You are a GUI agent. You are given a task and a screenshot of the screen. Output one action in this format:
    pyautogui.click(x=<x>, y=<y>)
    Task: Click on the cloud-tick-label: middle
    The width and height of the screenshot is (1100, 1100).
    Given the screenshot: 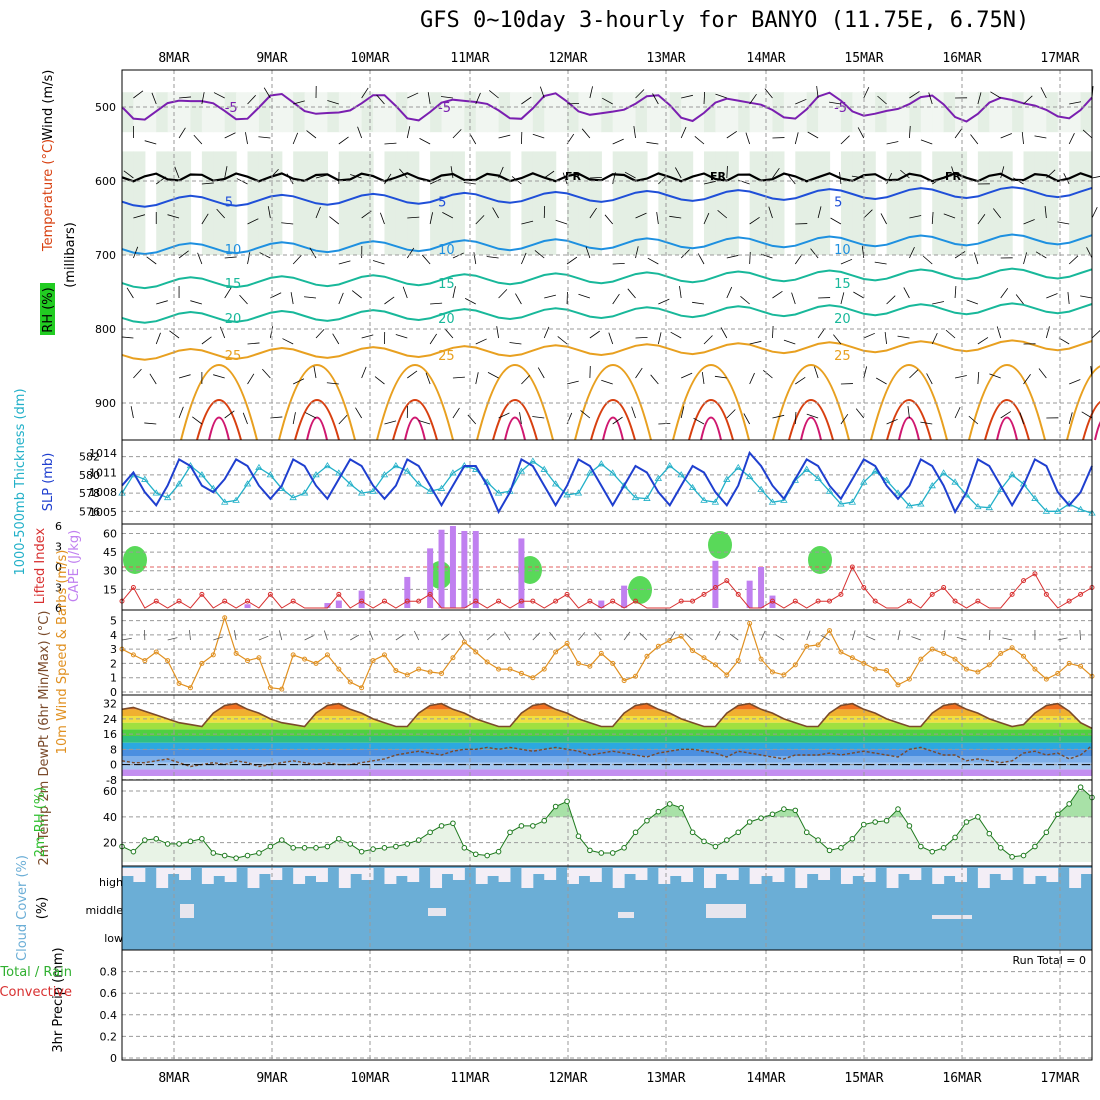 What is the action you would take?
    pyautogui.click(x=104, y=910)
    